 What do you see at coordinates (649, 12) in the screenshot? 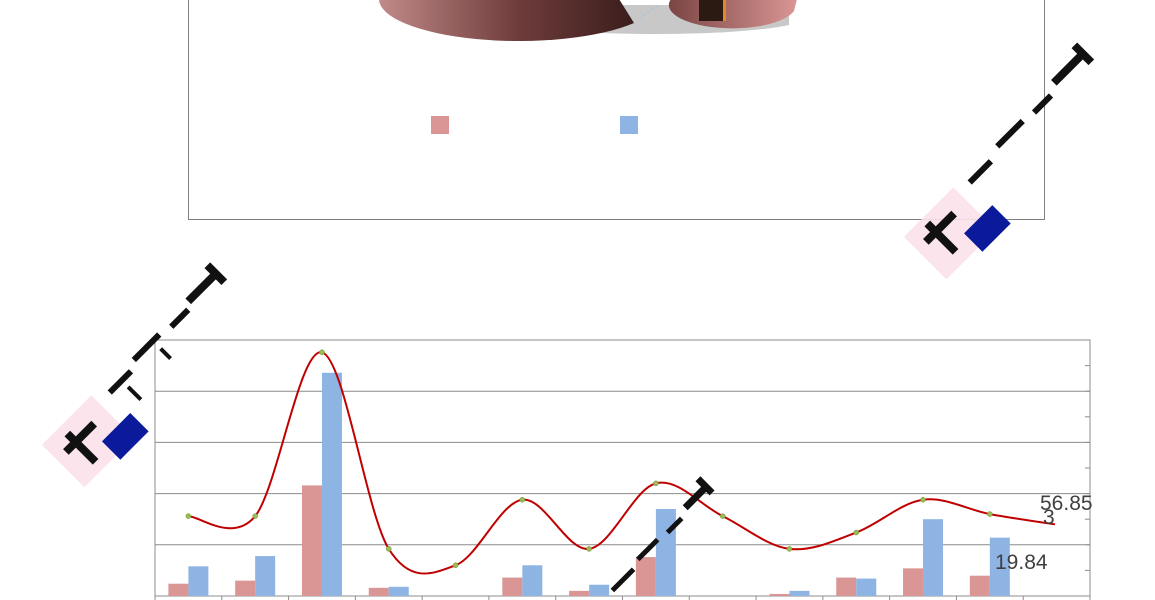
I see `pie-leader-line` at bounding box center [649, 12].